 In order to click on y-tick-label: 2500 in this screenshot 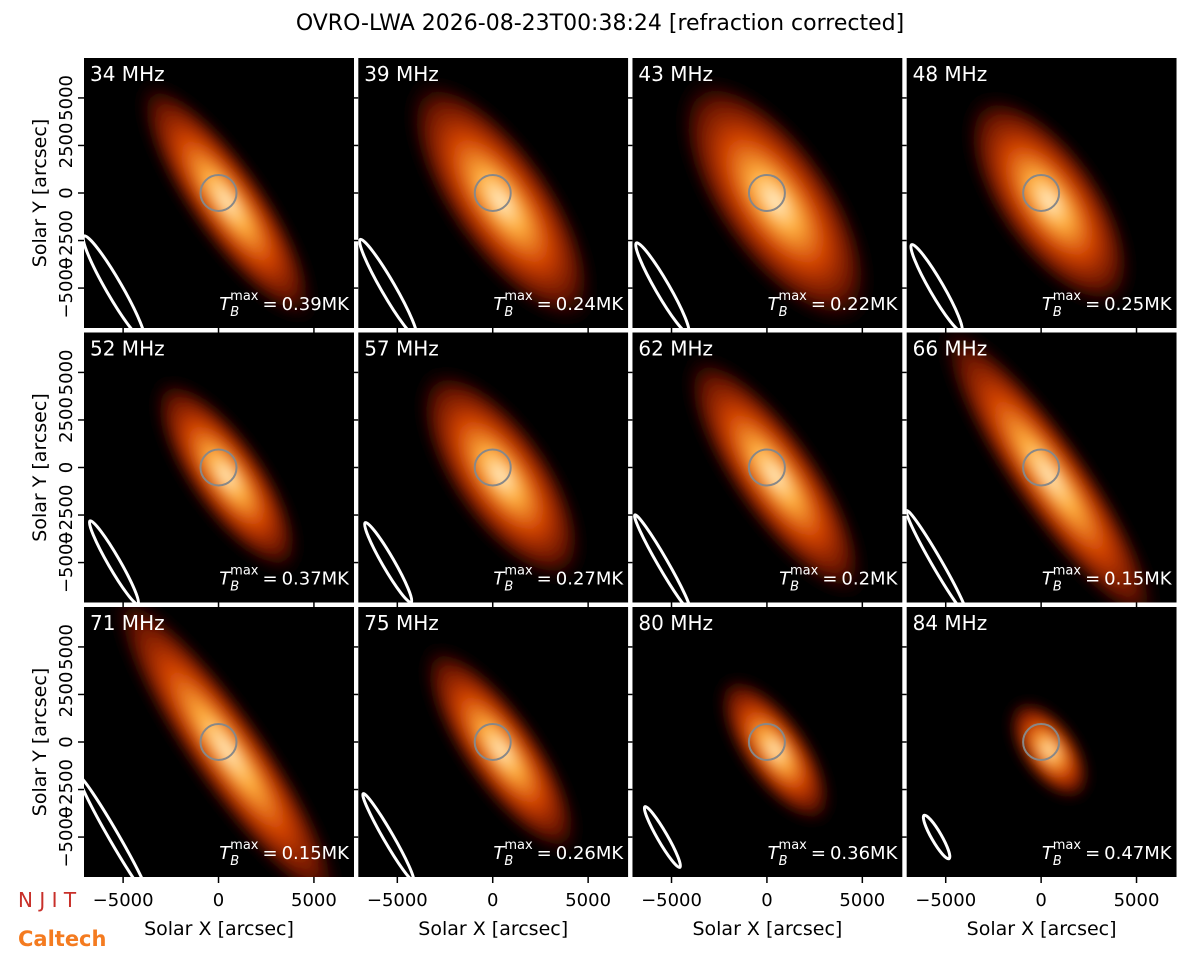, I will do `click(66, 146)`.